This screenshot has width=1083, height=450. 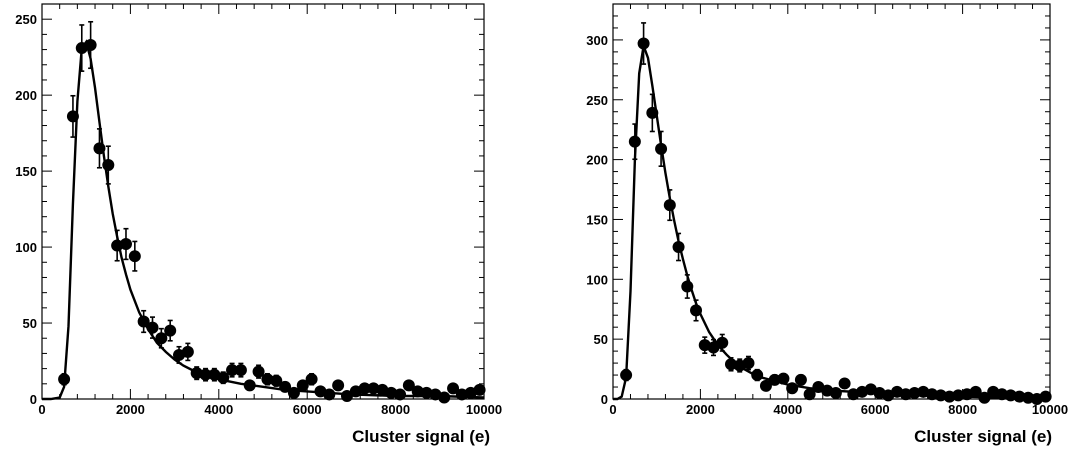 I want to click on y-tick-label: 250, so click(x=26, y=19).